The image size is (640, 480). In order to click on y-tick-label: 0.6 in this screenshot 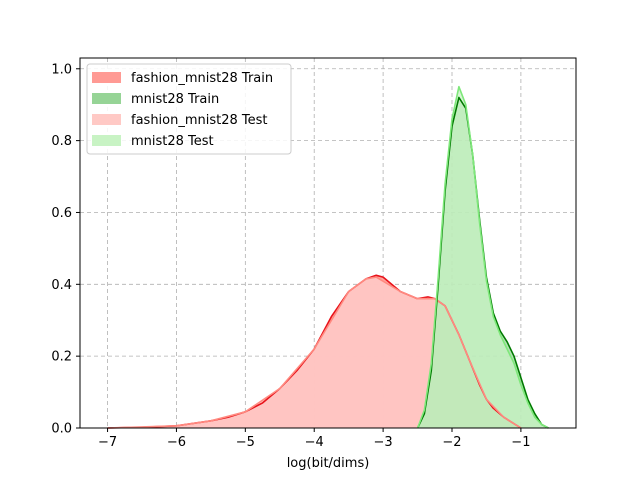, I will do `click(61, 213)`.